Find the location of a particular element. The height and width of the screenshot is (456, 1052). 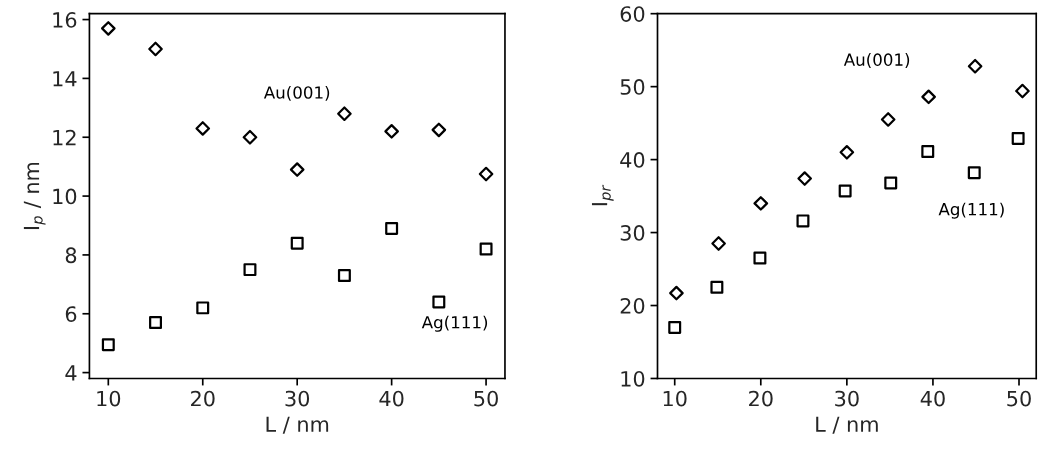

y-axis-title: I$_{p}$ / nm is located at coordinates (34, 196).